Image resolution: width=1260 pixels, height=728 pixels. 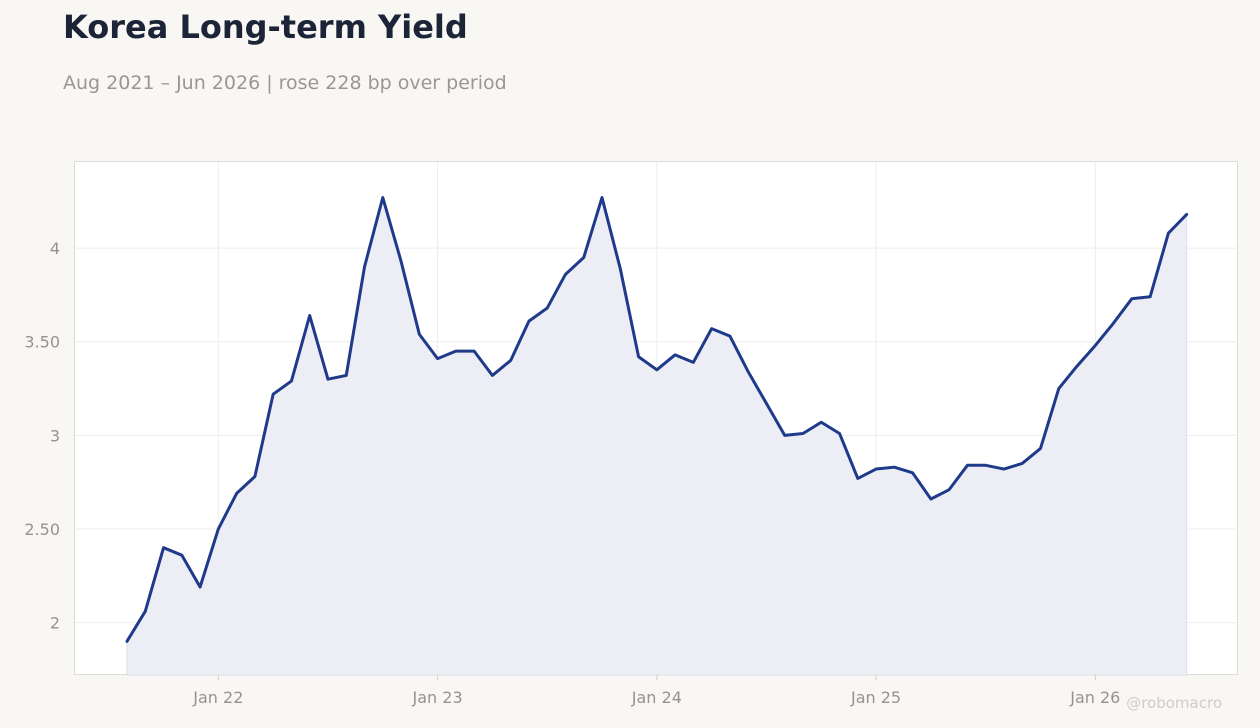 What do you see at coordinates (1094, 697) in the screenshot?
I see `x-tick-label: Jan 26` at bounding box center [1094, 697].